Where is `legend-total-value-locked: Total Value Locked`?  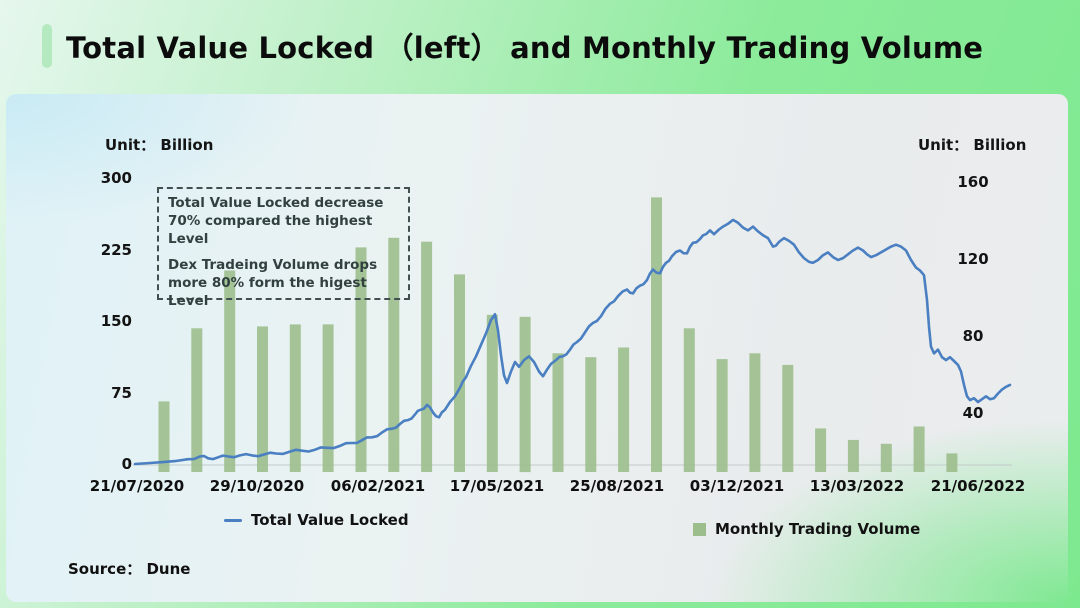 legend-total-value-locked: Total Value Locked is located at coordinates (316, 520).